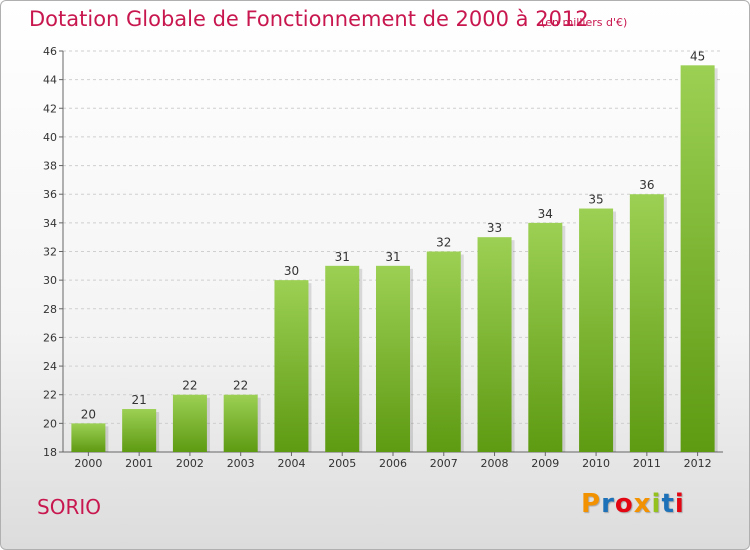 The image size is (750, 550). I want to click on proxiti-logo: Proxiti, so click(633, 504).